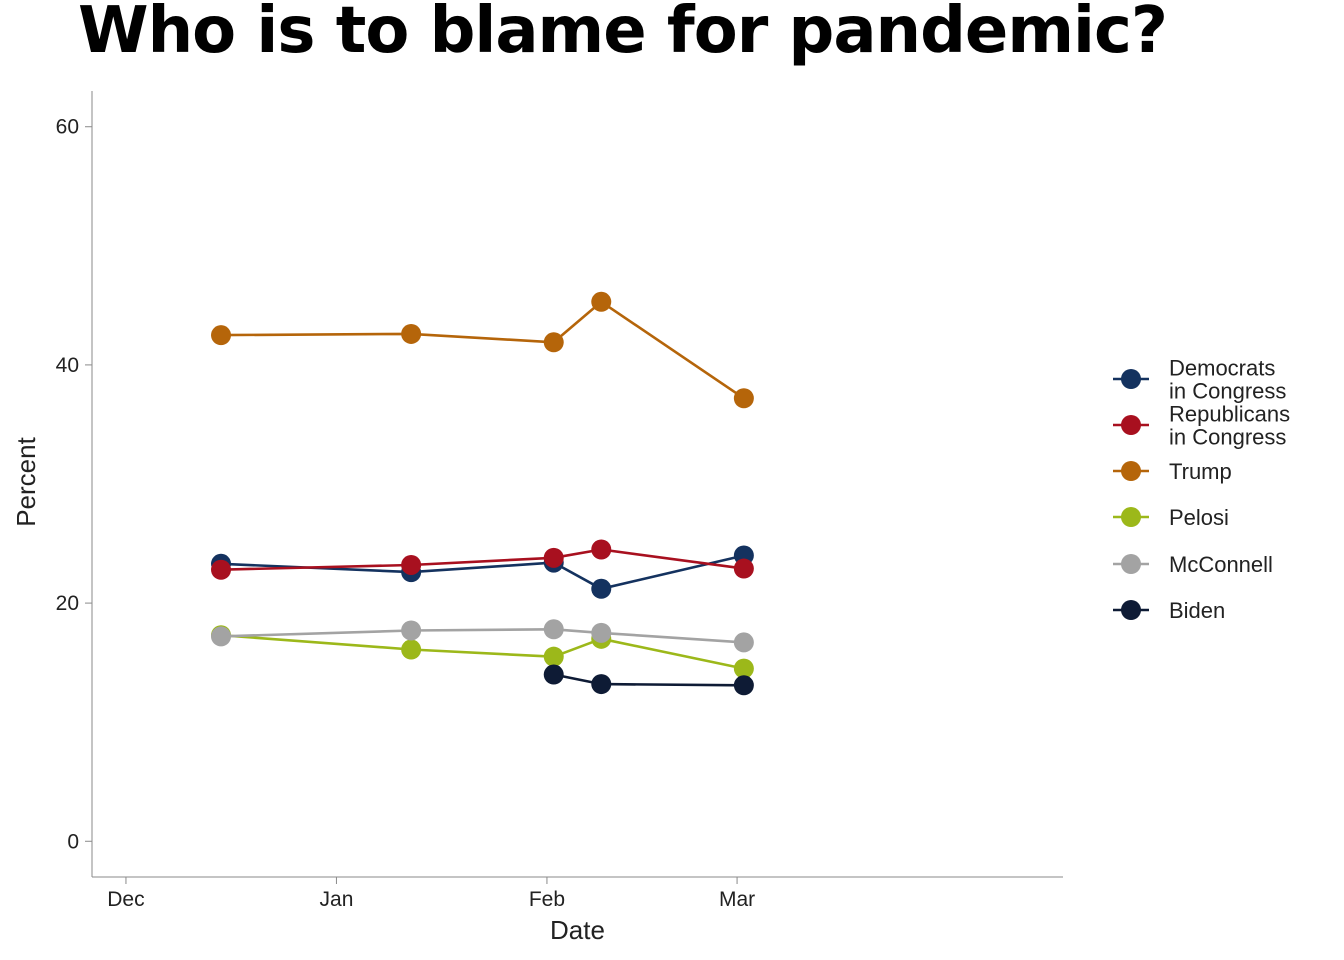  I want to click on y-tick-label: 0, so click(73, 841).